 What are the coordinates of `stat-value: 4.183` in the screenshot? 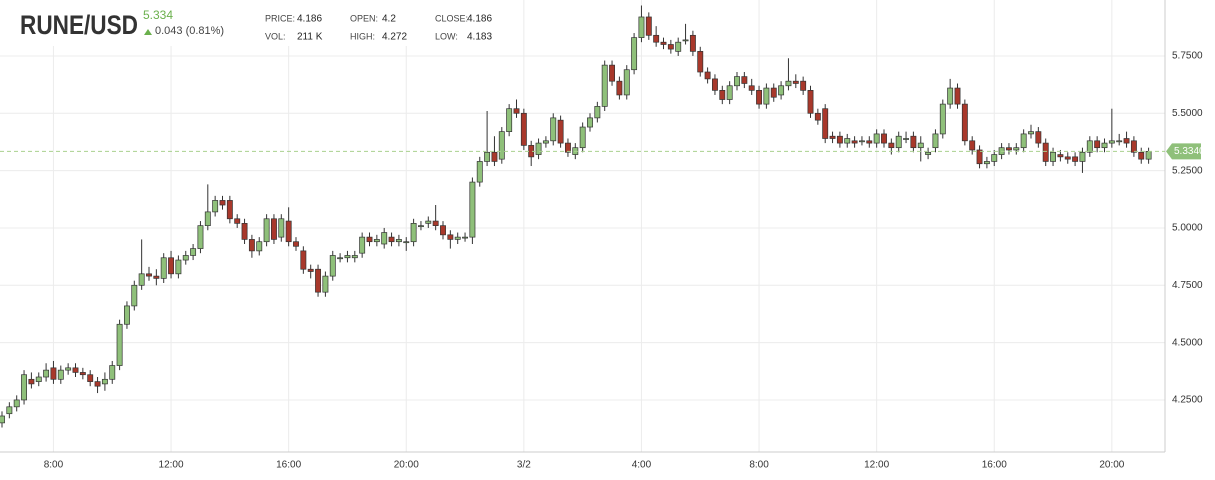 It's located at (479, 37).